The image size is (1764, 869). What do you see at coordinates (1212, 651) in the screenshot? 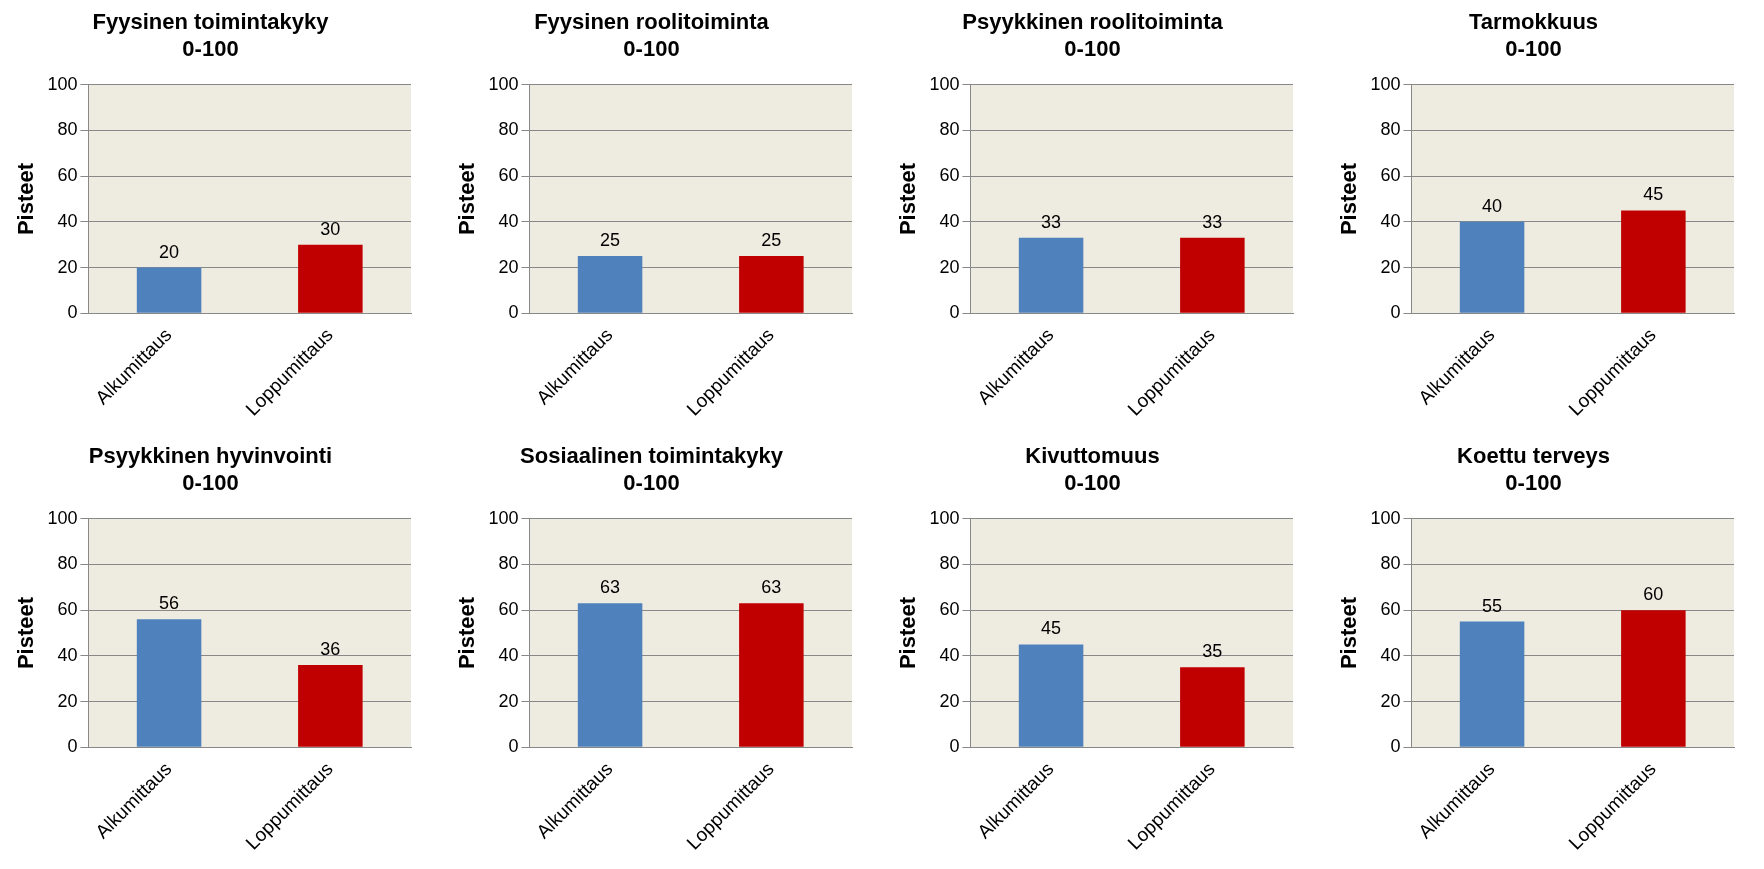
I see `data-label: 35` at bounding box center [1212, 651].